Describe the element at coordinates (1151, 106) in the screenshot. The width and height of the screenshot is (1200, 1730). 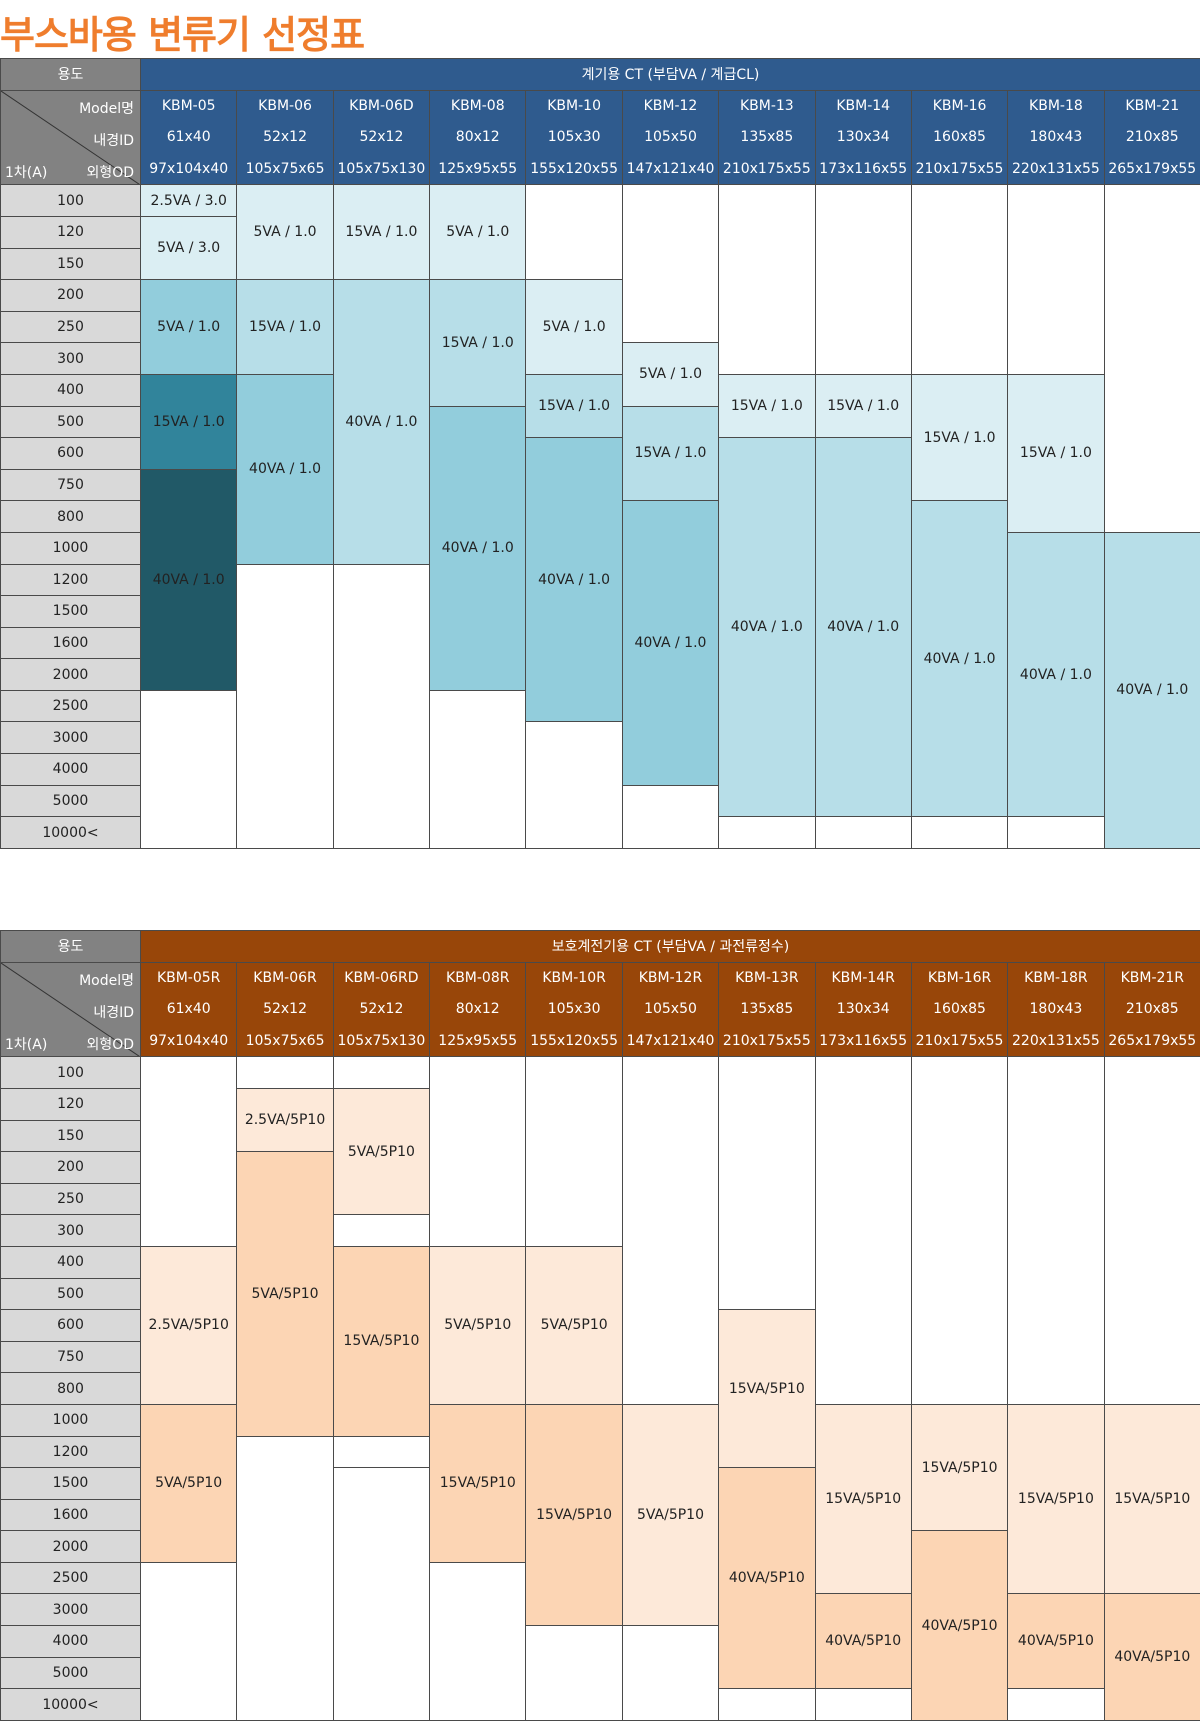
I see `model-name: KBM-21` at that location.